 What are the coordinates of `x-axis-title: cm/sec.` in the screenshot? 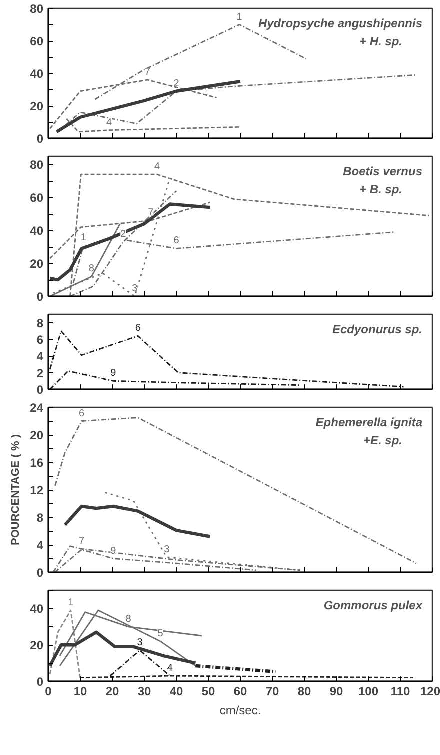 It's located at (241, 711).